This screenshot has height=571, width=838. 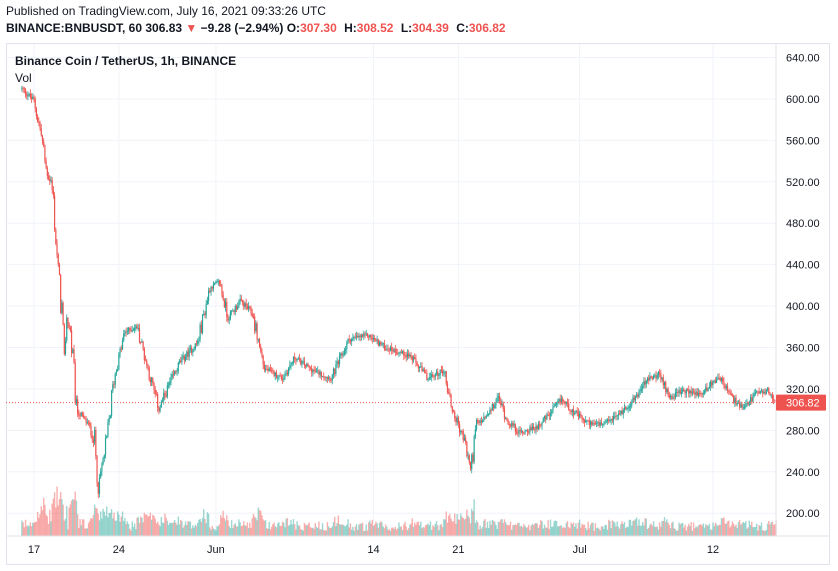 What do you see at coordinates (803, 224) in the screenshot?
I see `y-tick-label: 480.00` at bounding box center [803, 224].